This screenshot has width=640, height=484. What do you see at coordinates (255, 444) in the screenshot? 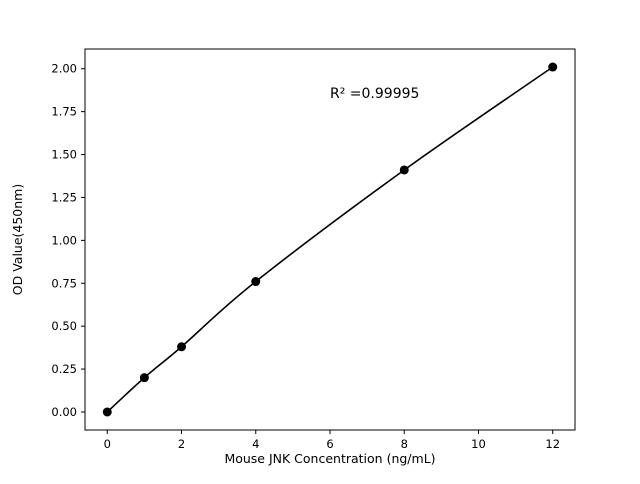
I see `x-tick-label: 4` at bounding box center [255, 444].